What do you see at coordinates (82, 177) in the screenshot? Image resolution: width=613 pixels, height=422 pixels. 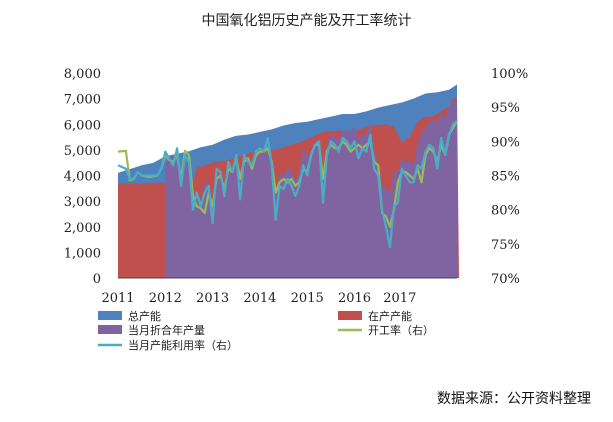 I see `left-tick-label: 4,000` at bounding box center [82, 177].